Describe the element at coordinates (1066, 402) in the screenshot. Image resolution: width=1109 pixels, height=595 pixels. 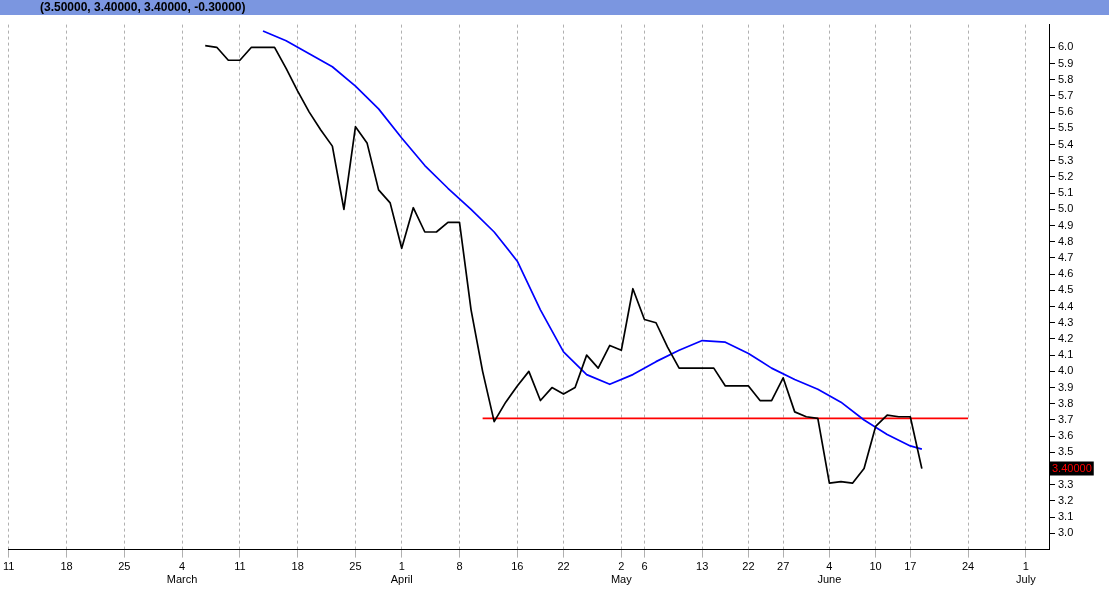
I see `y-tick-label: 3.8` at that location.